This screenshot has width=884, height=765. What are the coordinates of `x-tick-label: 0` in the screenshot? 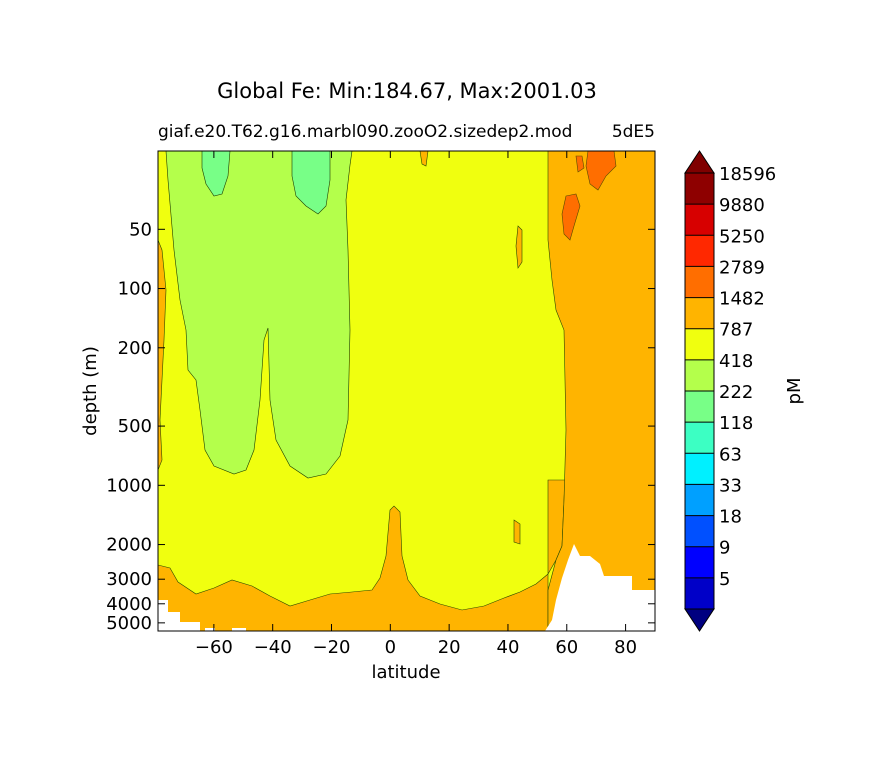 It's located at (390, 647).